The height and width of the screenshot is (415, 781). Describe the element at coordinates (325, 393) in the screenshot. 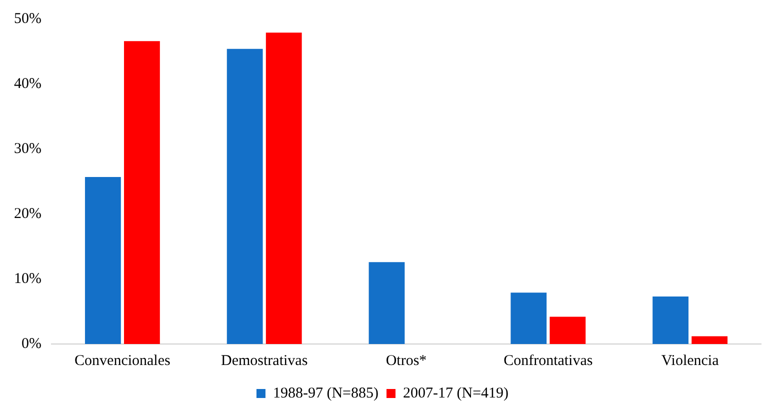

I see `legend-label: 1988-97 (N=885)` at that location.